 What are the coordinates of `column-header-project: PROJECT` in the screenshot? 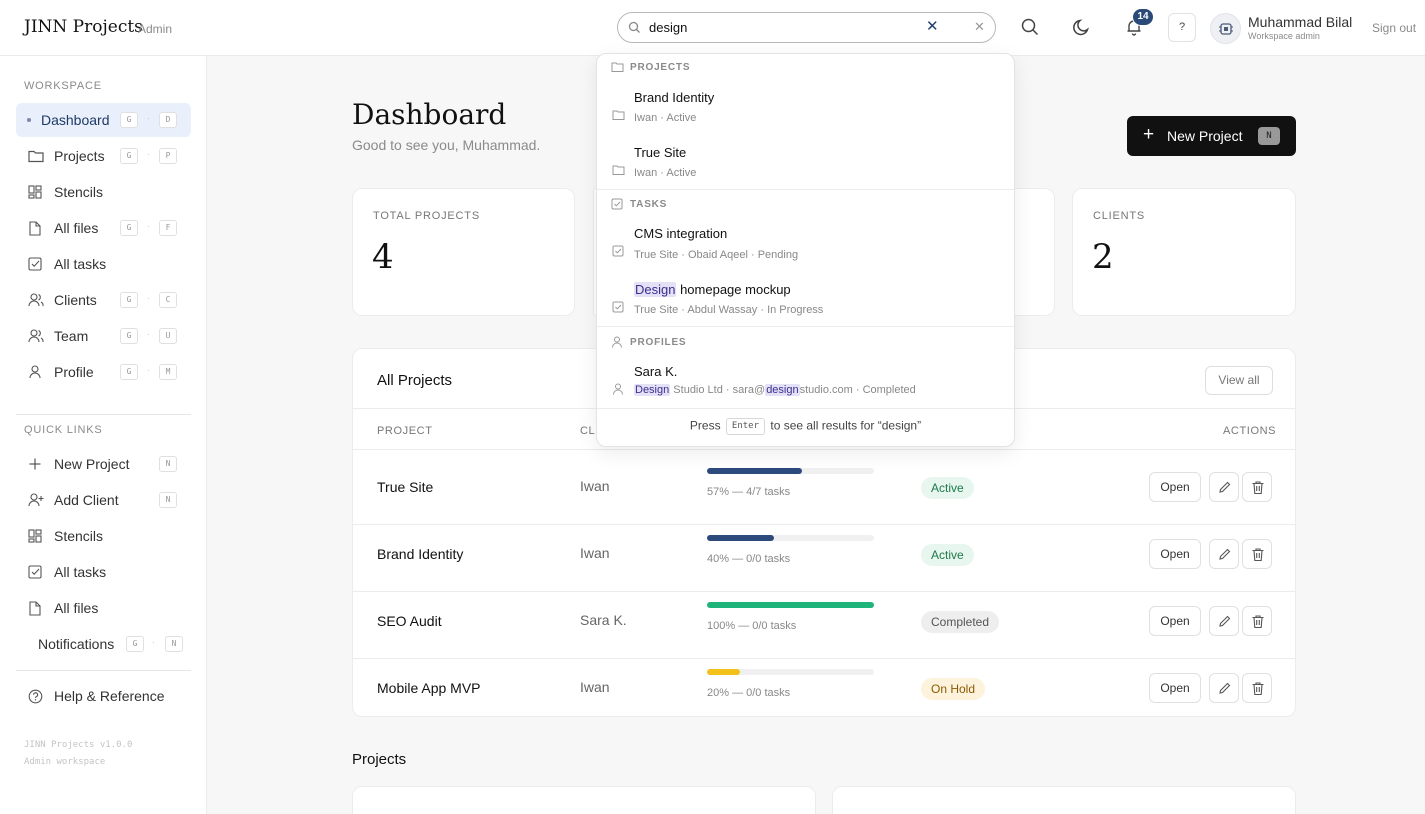 It's located at (405, 431).